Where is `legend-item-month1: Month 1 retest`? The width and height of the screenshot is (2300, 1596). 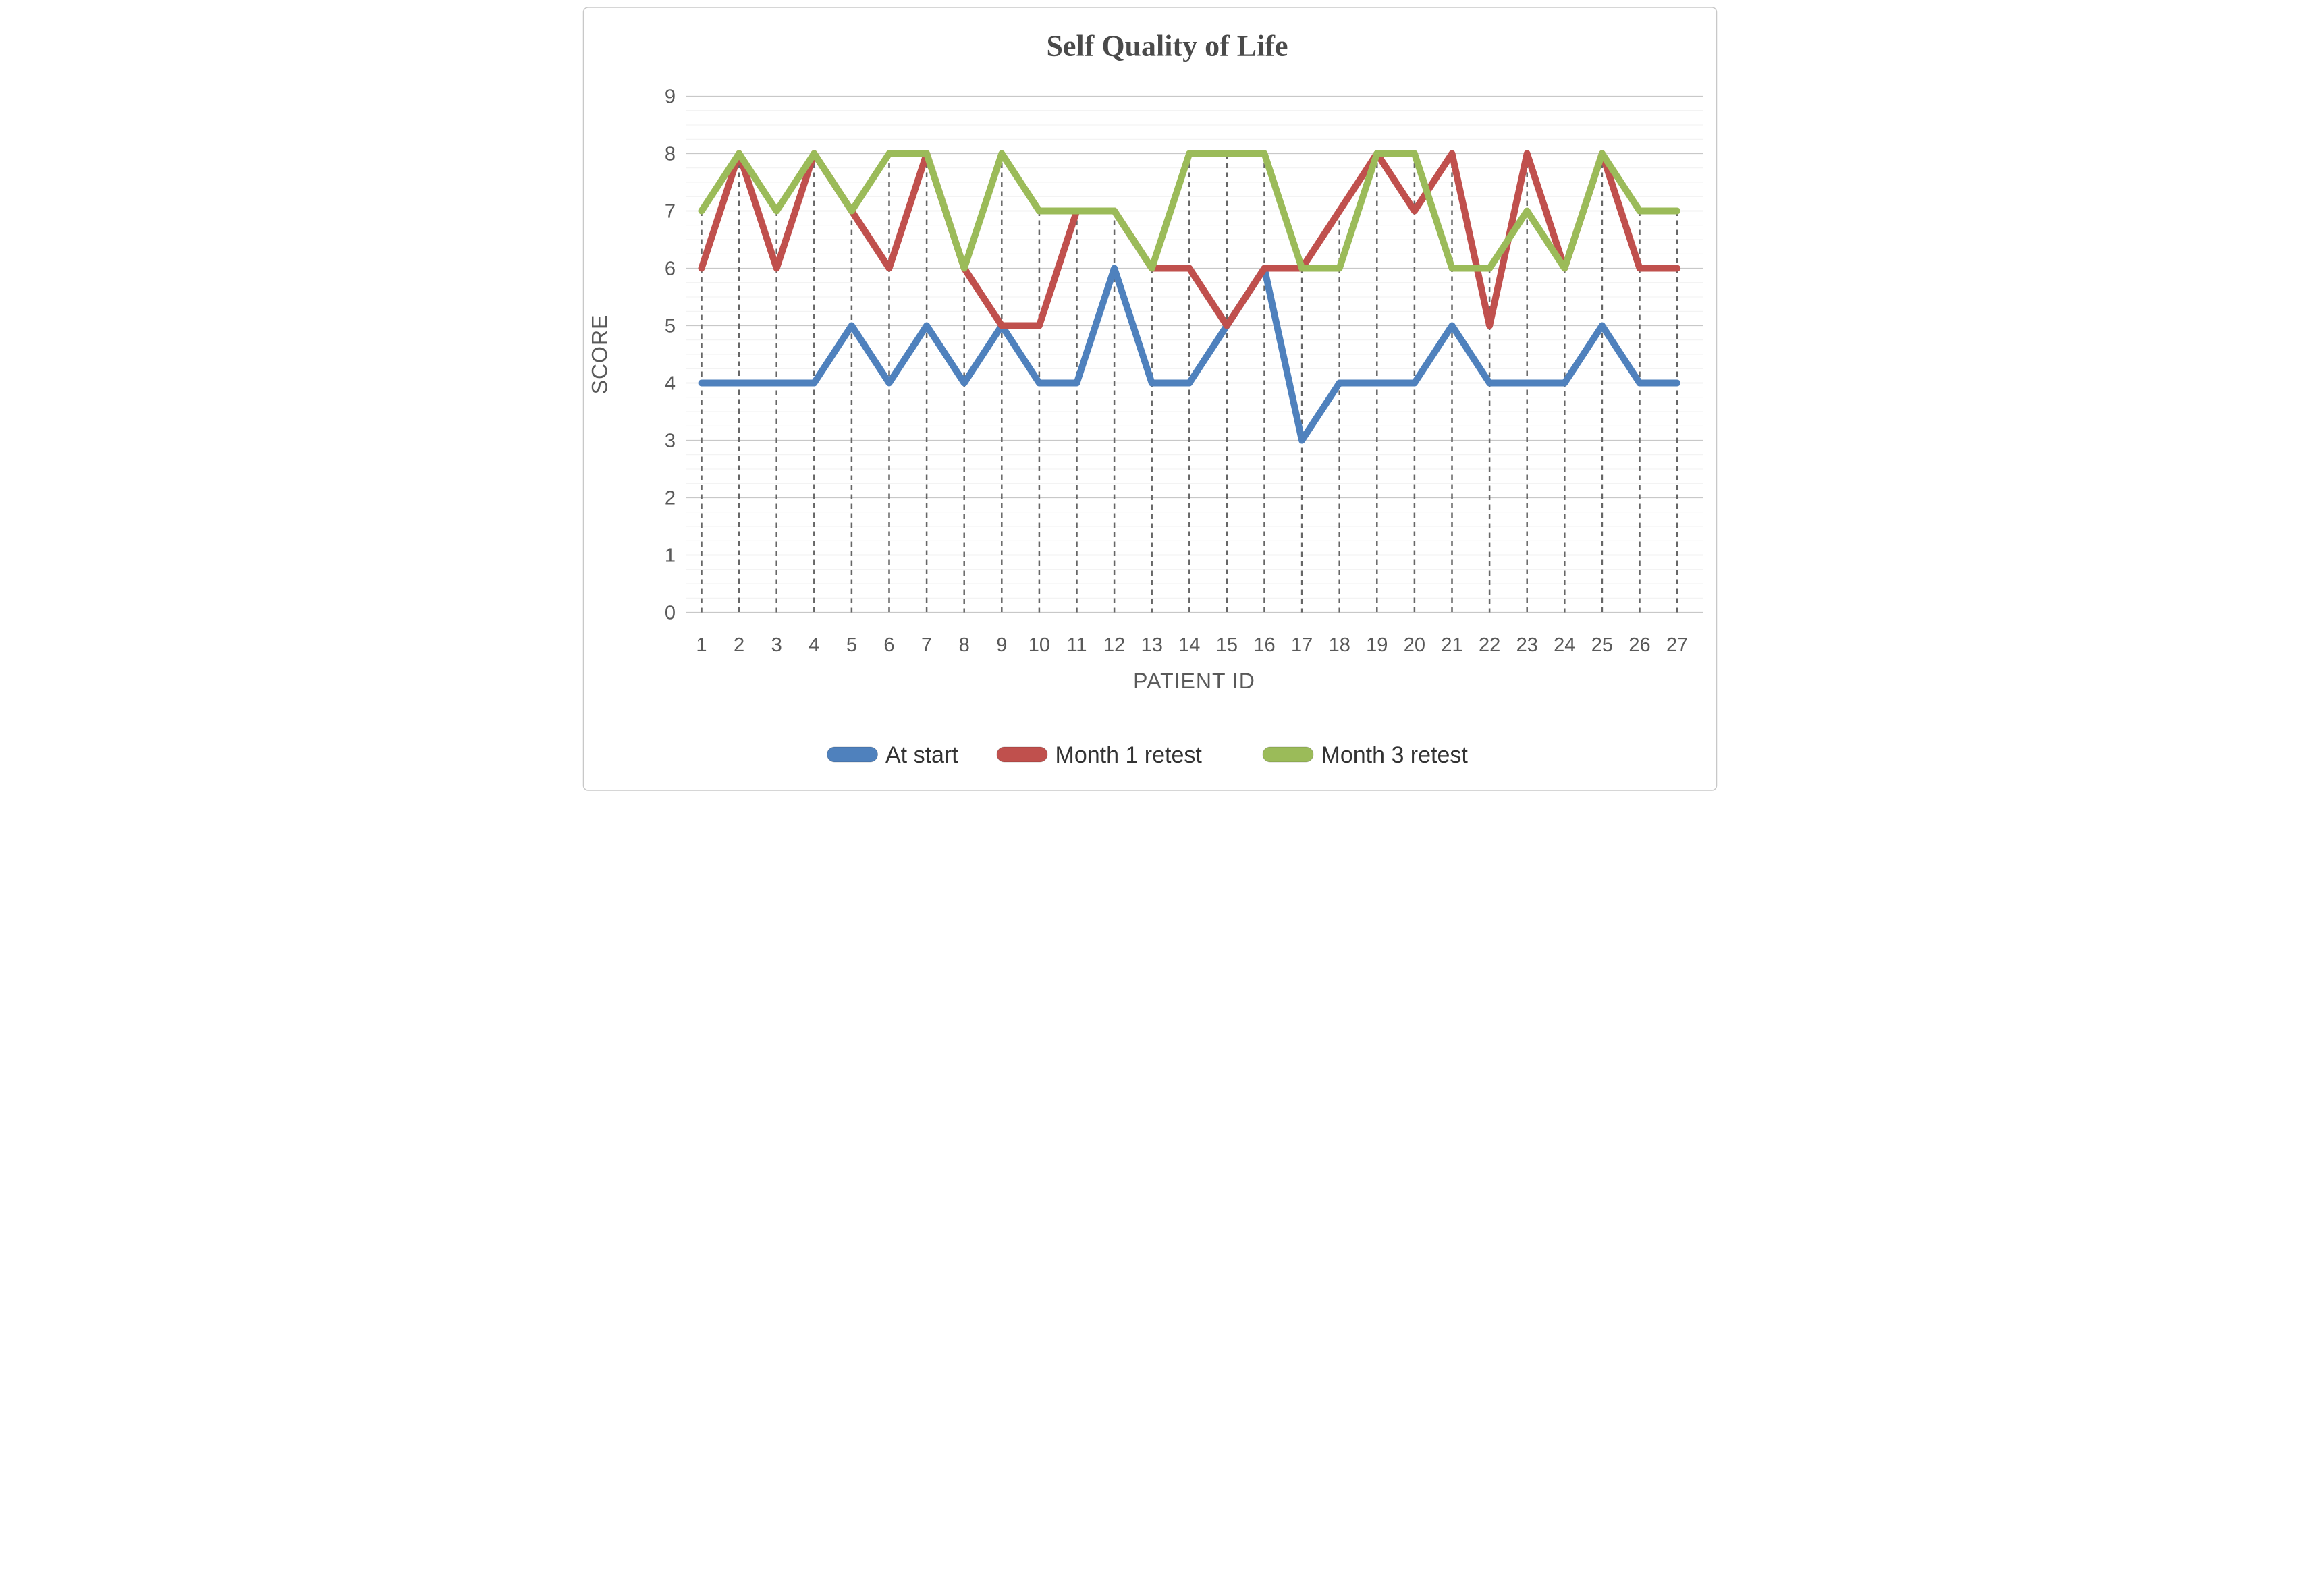
legend-item-month1: Month 1 retest is located at coordinates (1099, 755).